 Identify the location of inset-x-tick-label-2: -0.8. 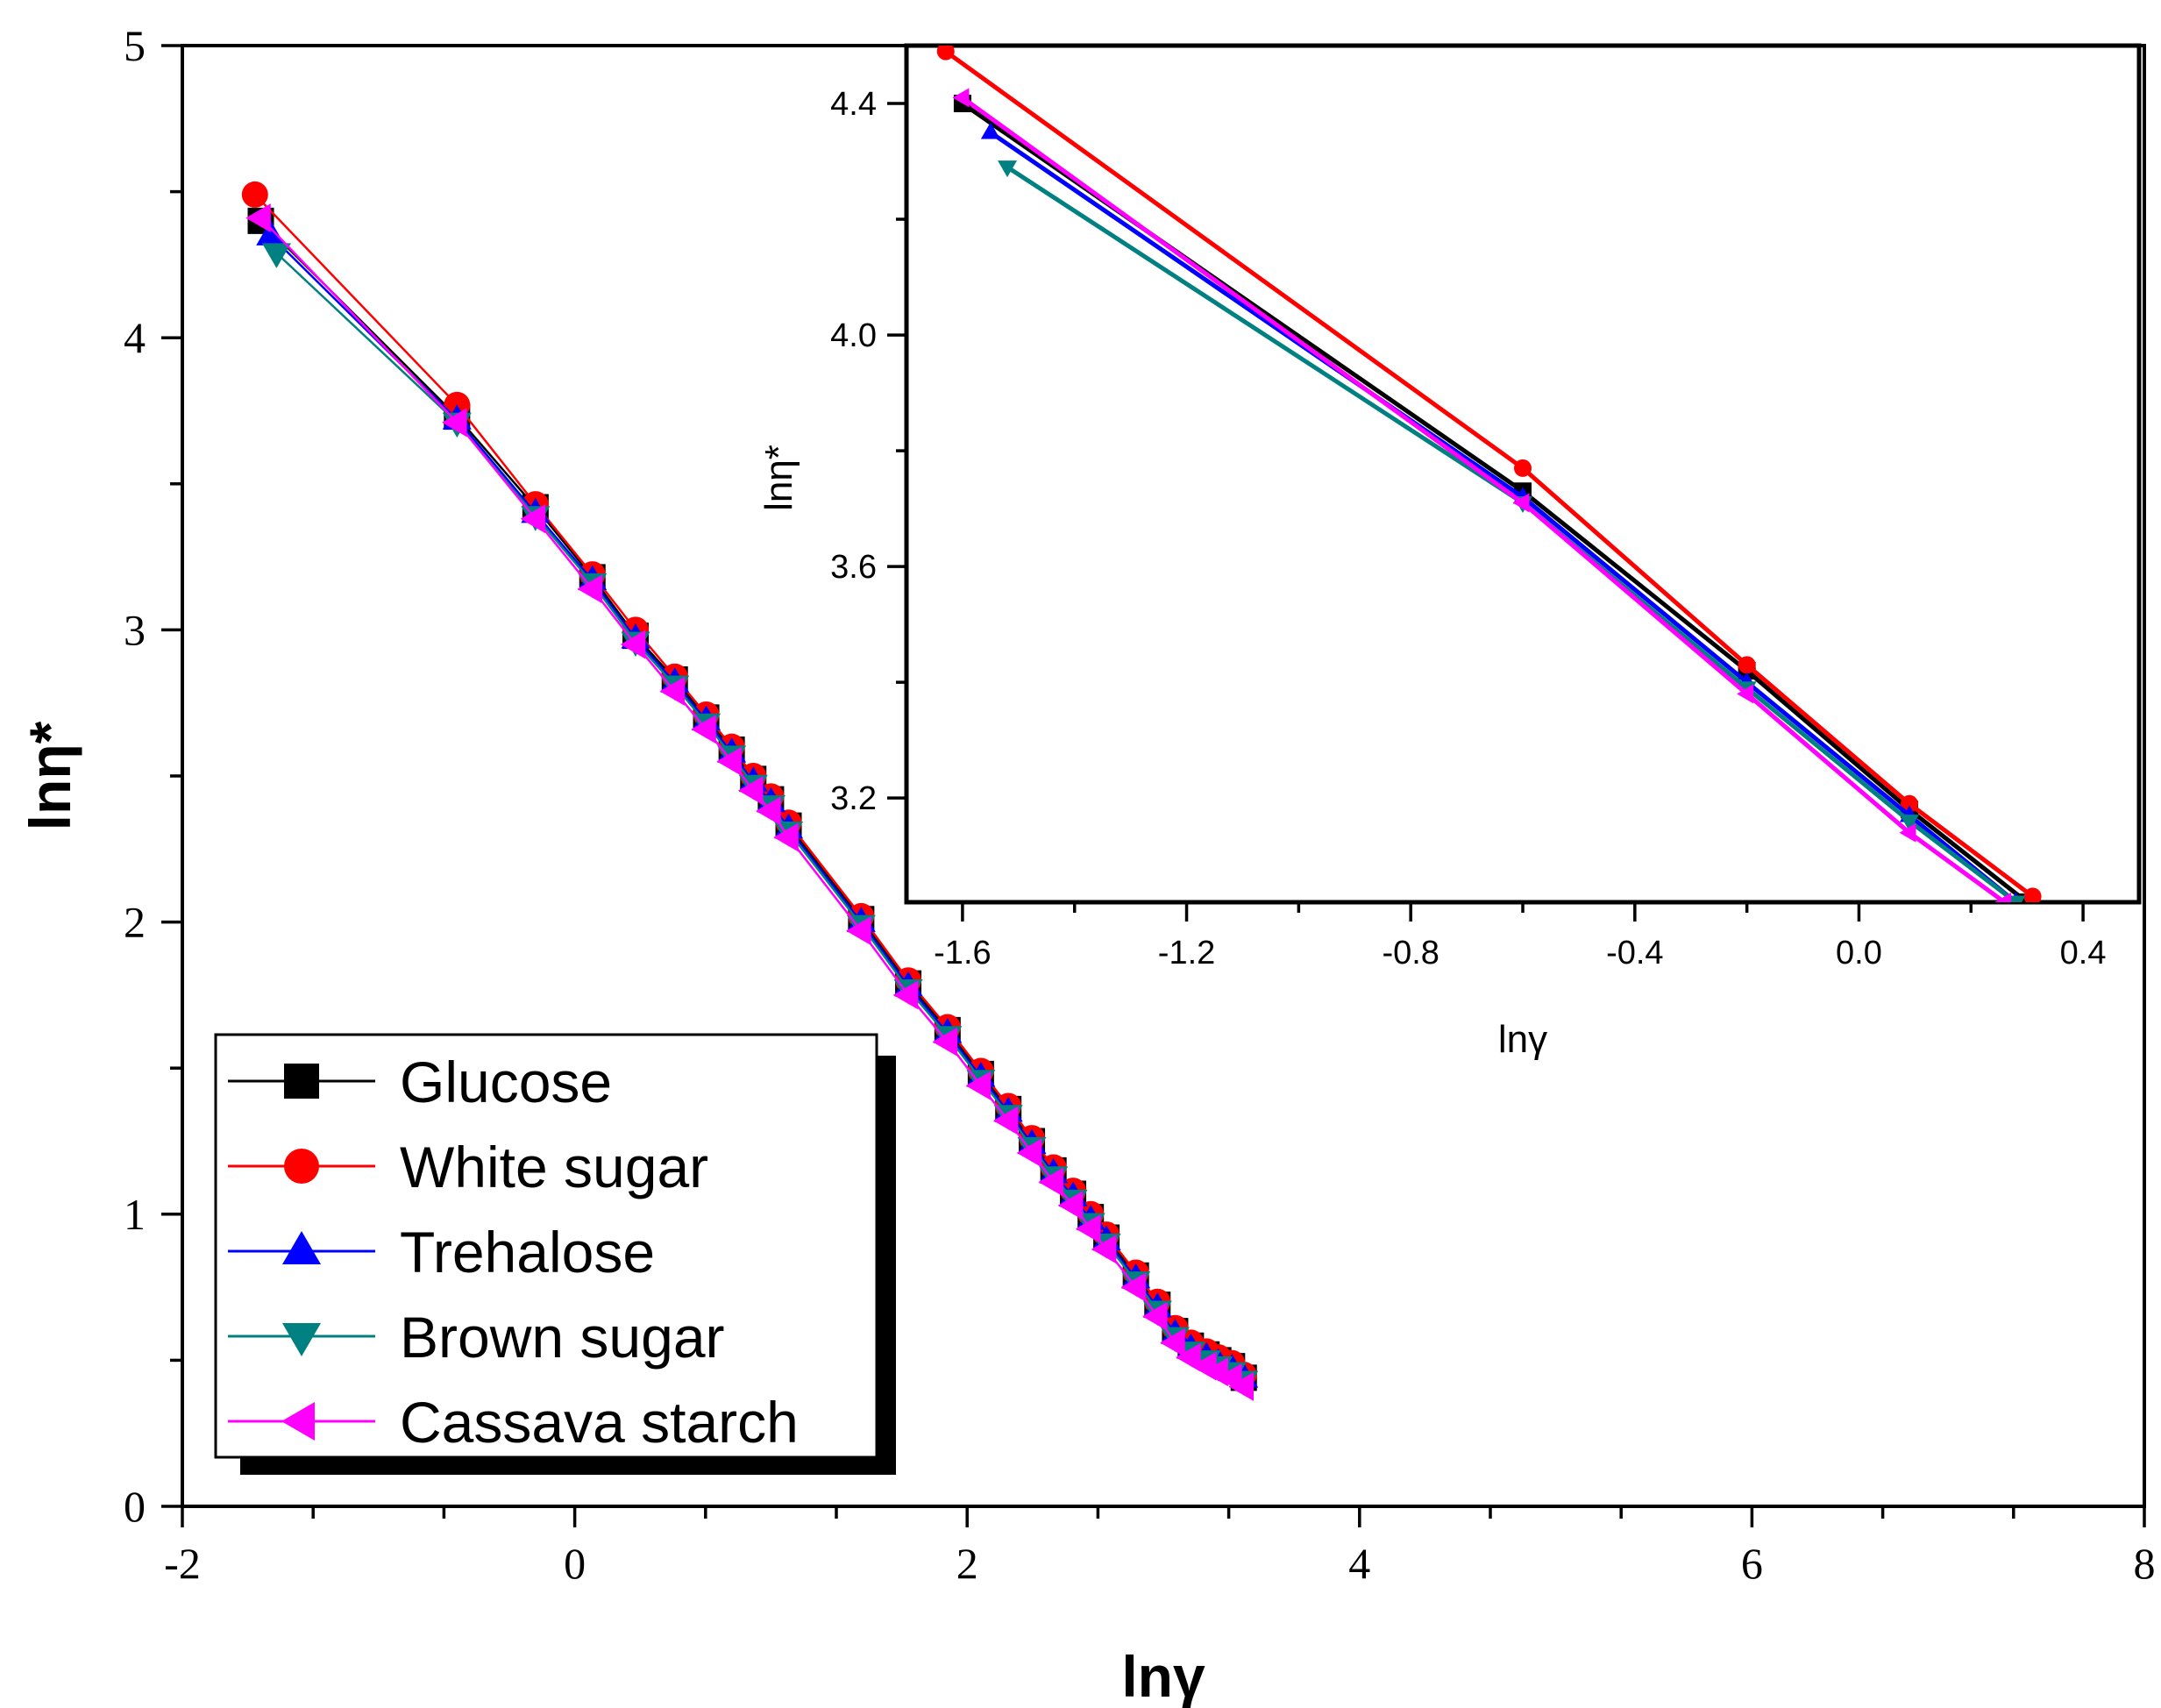
(1410, 953).